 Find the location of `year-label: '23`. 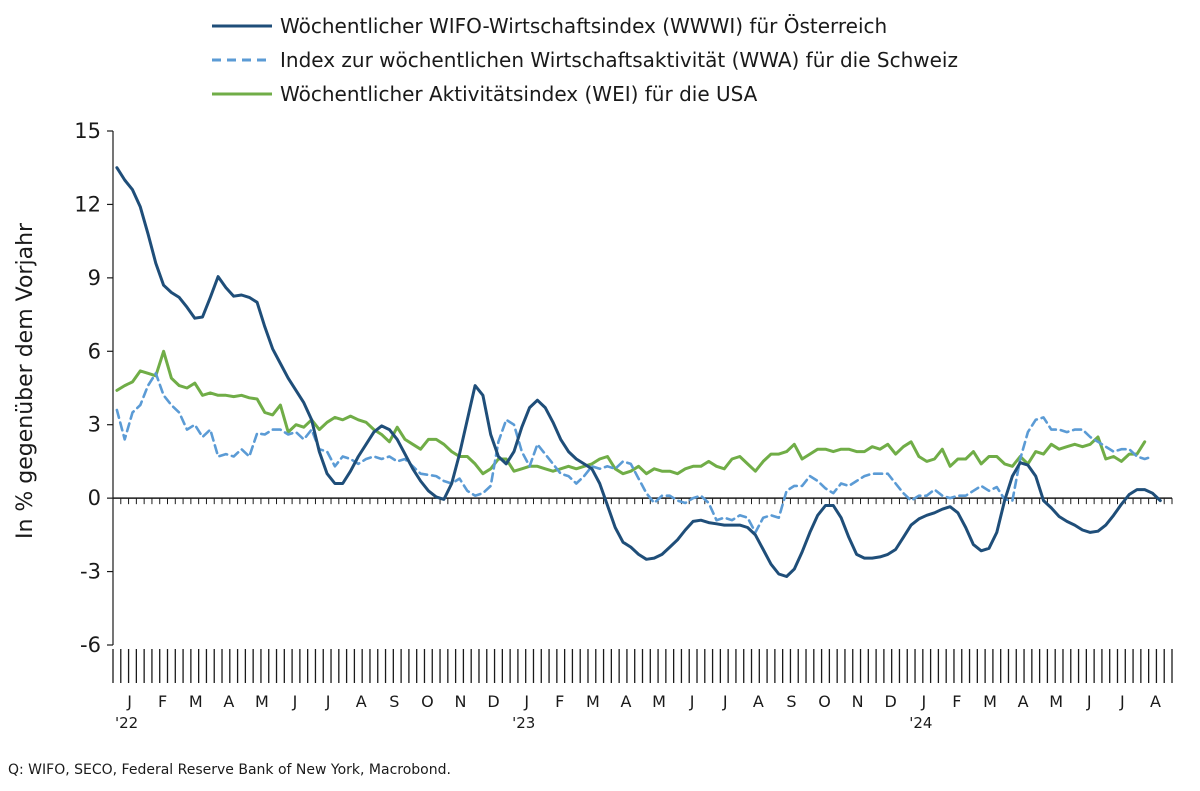

year-label: '23 is located at coordinates (523, 723).